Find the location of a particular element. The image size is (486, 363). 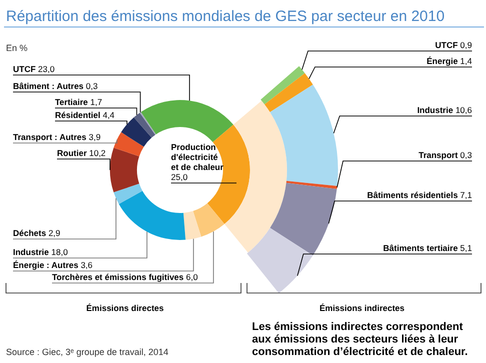

data-label: 4,4 is located at coordinates (107, 115).